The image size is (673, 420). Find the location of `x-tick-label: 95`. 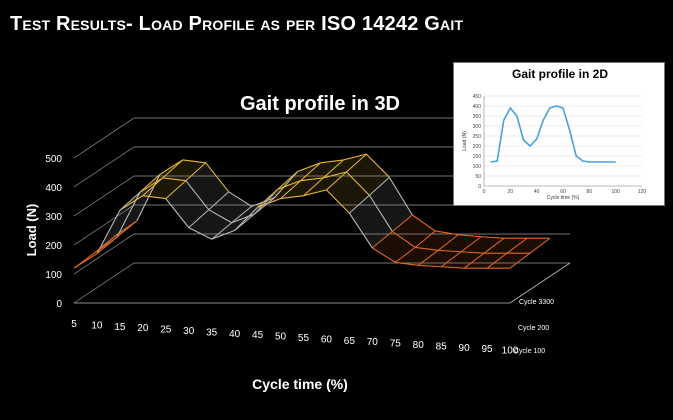

x-tick-label: 95 is located at coordinates (487, 349).